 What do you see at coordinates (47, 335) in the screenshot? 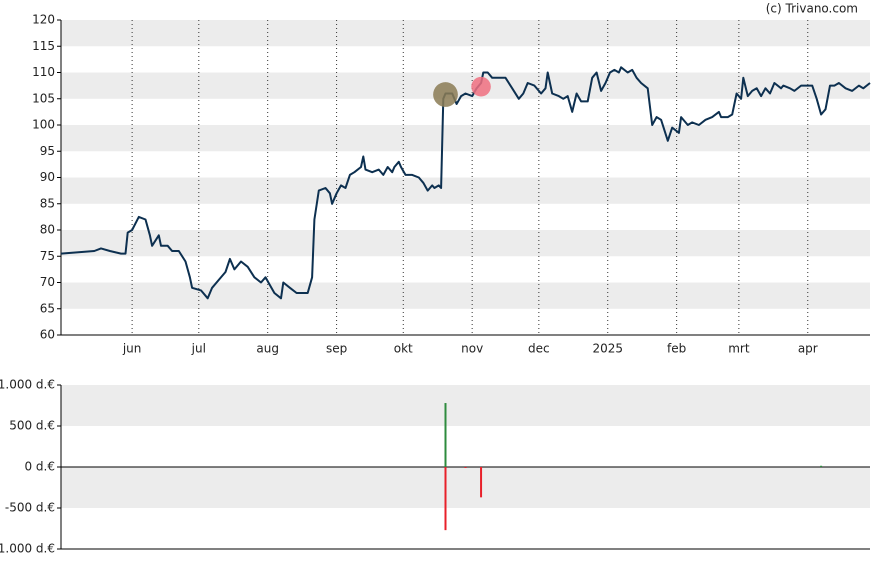
I see `y-tick-label: 60` at bounding box center [47, 335].